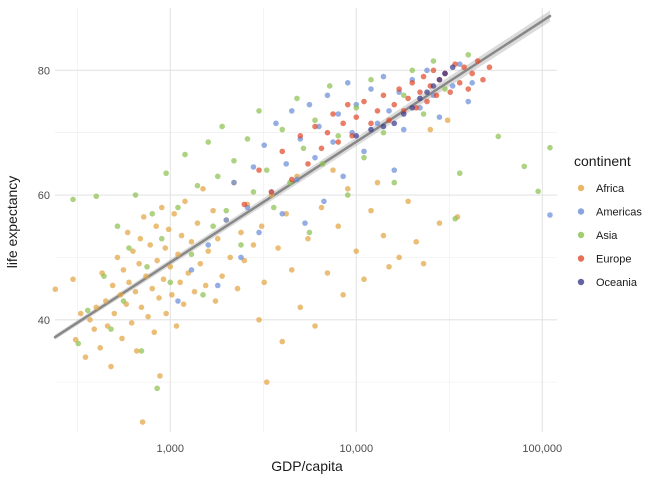 The height and width of the screenshot is (480, 672). I want to click on legend-label-africa: Africa, so click(610, 189).